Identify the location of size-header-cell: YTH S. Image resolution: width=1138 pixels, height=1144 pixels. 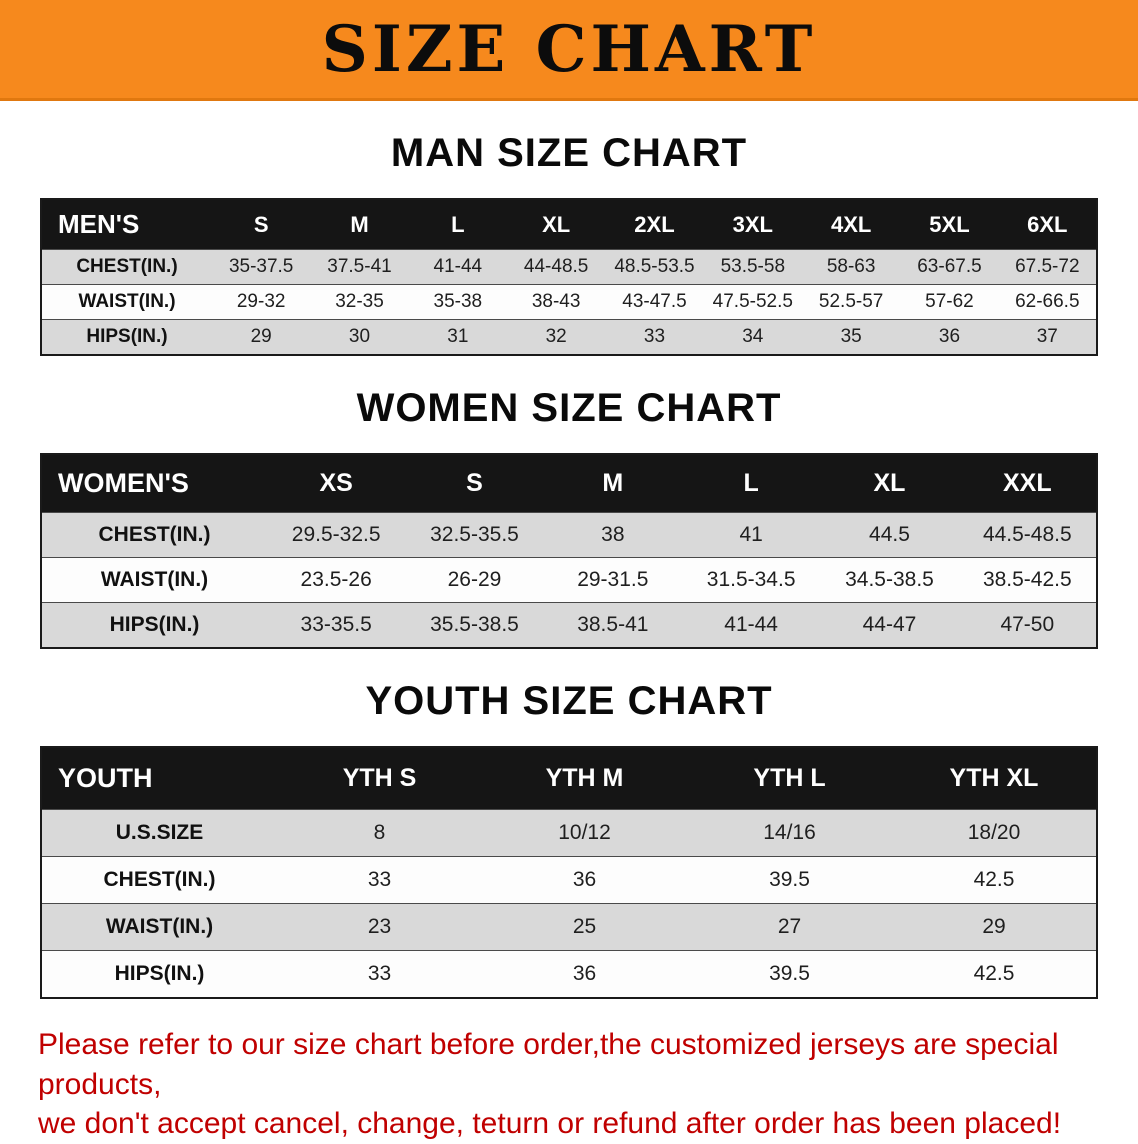
(379, 778).